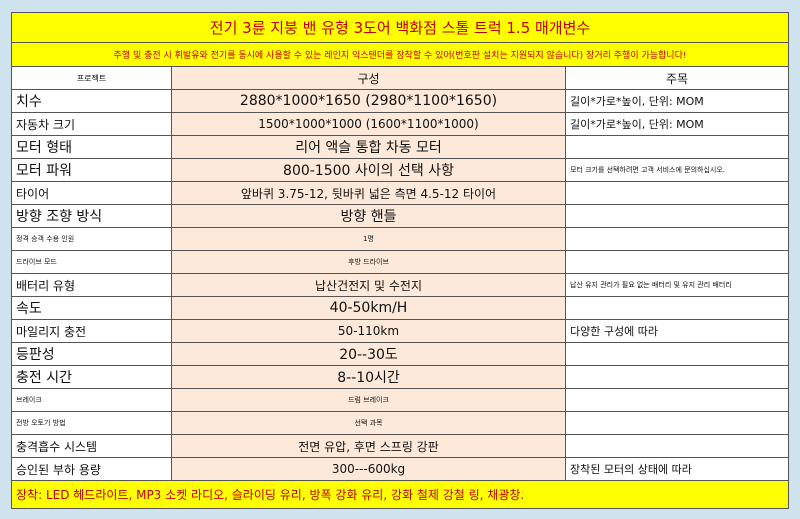 The height and width of the screenshot is (519, 800). What do you see at coordinates (368, 308) in the screenshot?
I see `row-config: 40-50km/H` at bounding box center [368, 308].